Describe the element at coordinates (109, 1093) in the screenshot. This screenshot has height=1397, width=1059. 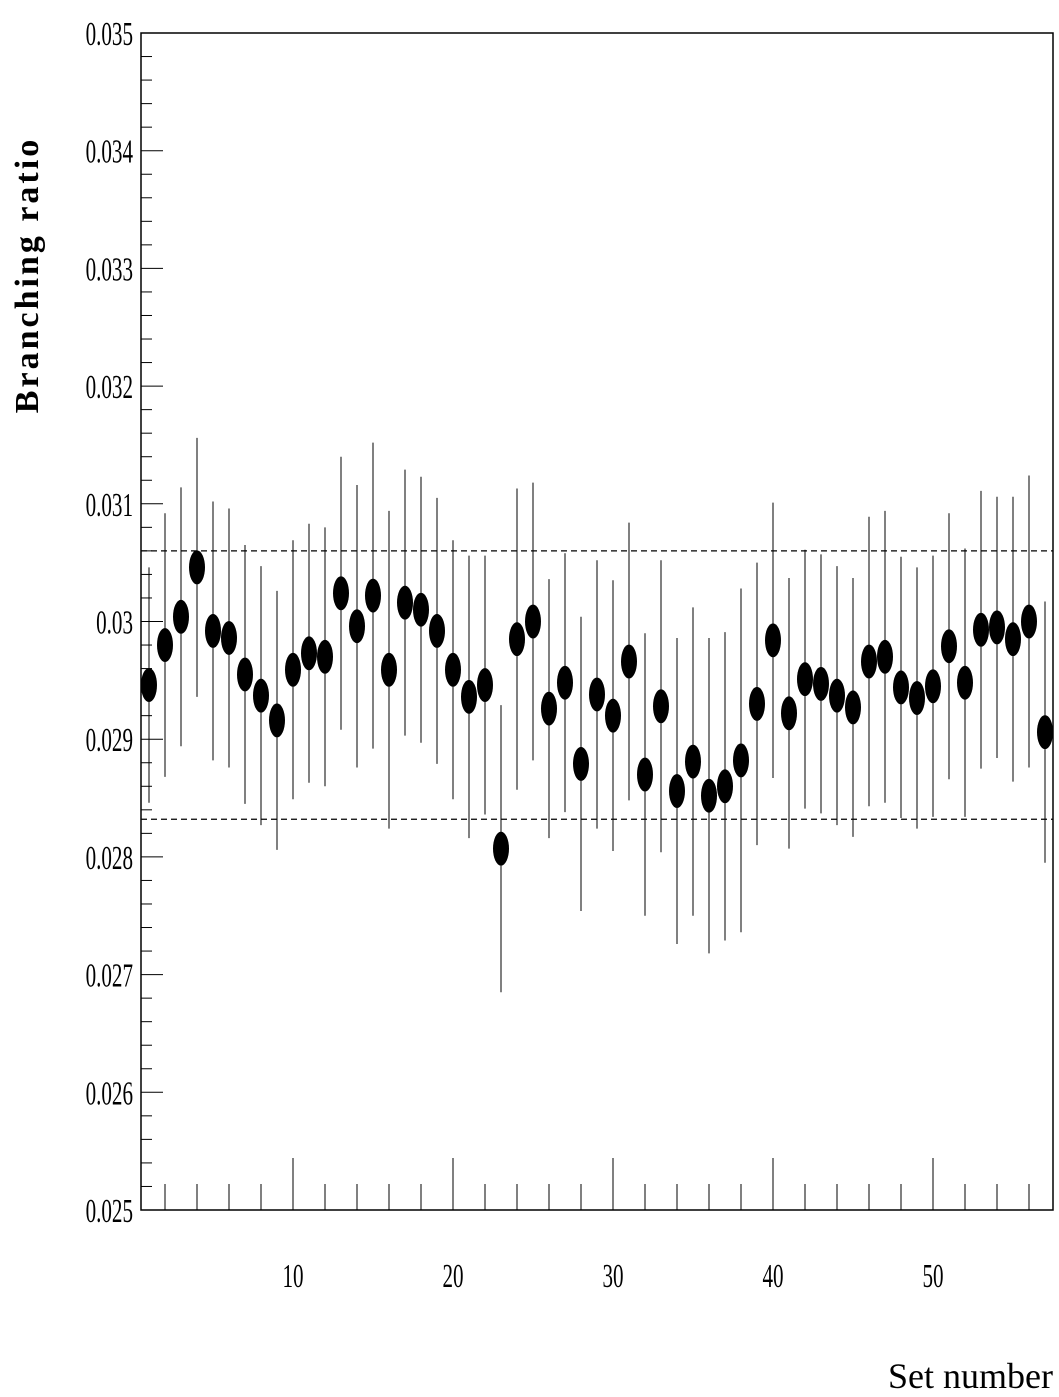
I see `y-tick-label: 0.026` at that location.